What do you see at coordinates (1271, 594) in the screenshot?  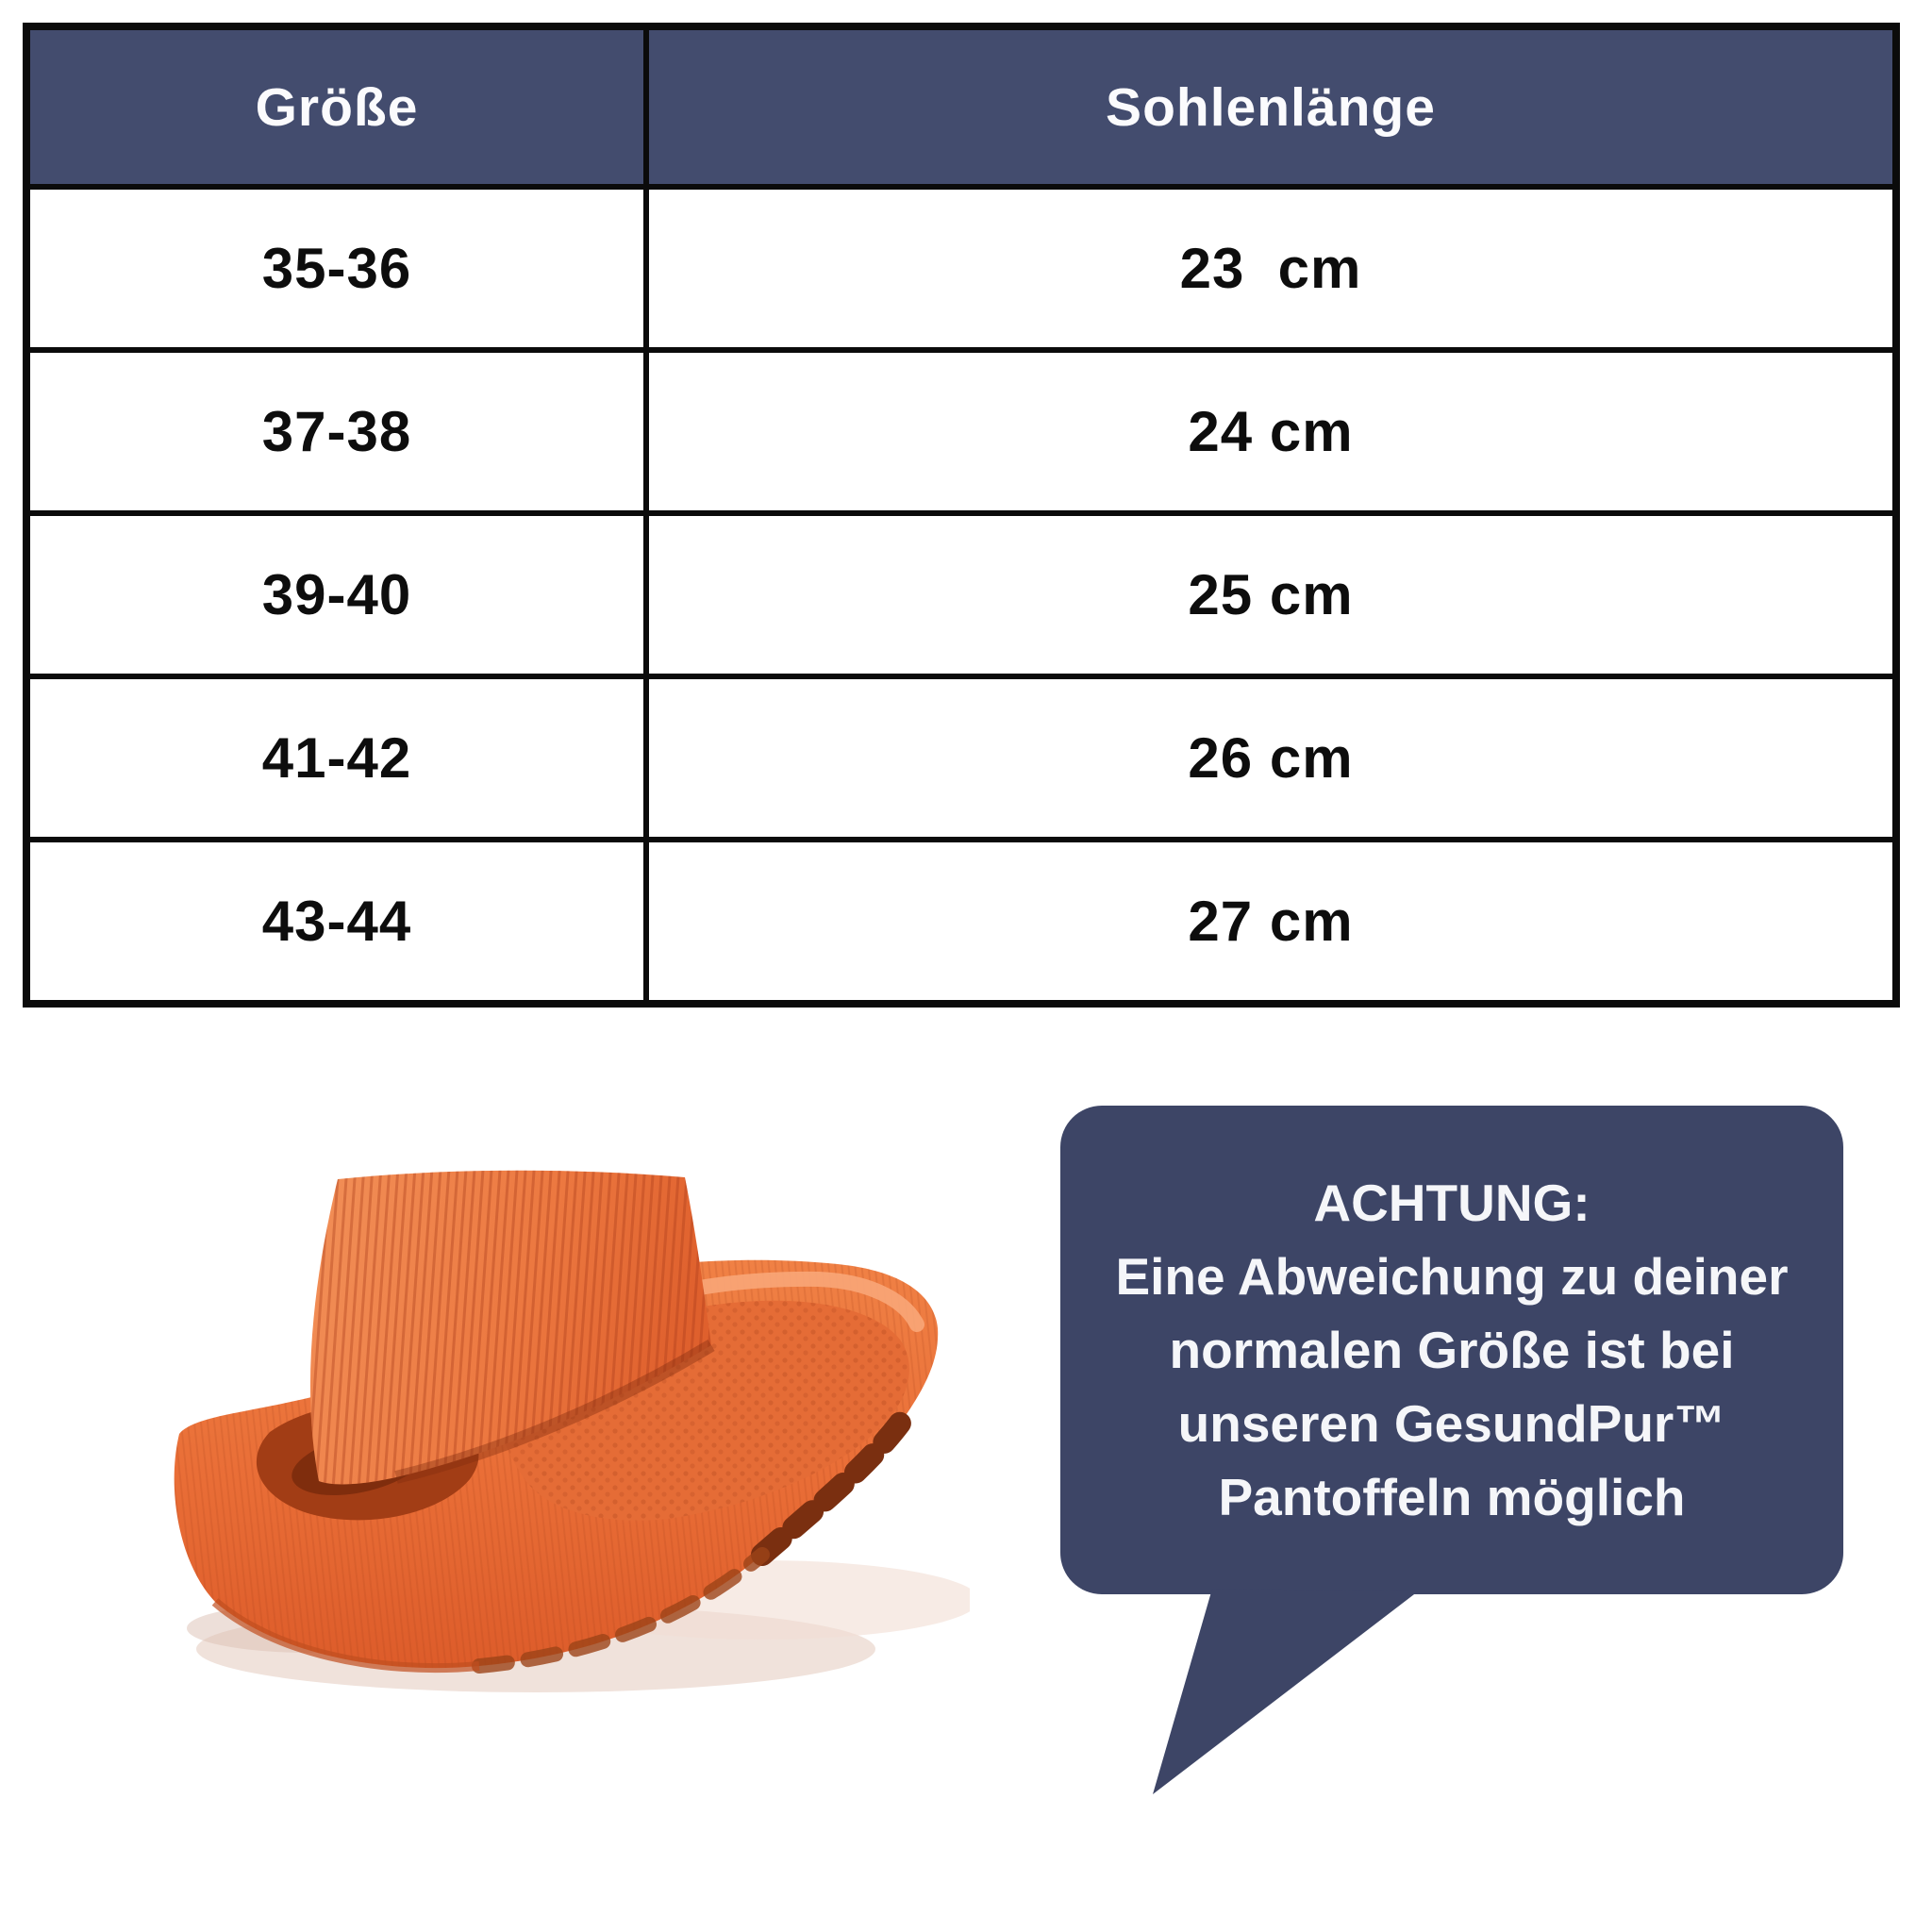 I see `length-cell: 25 cm` at bounding box center [1271, 594].